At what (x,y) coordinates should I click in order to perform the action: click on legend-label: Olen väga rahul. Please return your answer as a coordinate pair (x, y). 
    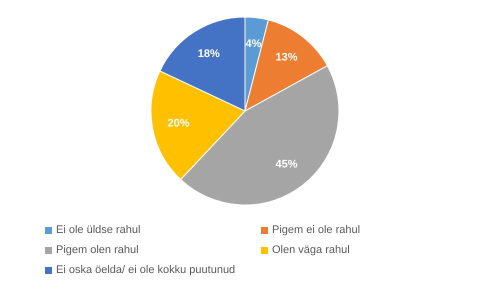
    Looking at the image, I should click on (311, 250).